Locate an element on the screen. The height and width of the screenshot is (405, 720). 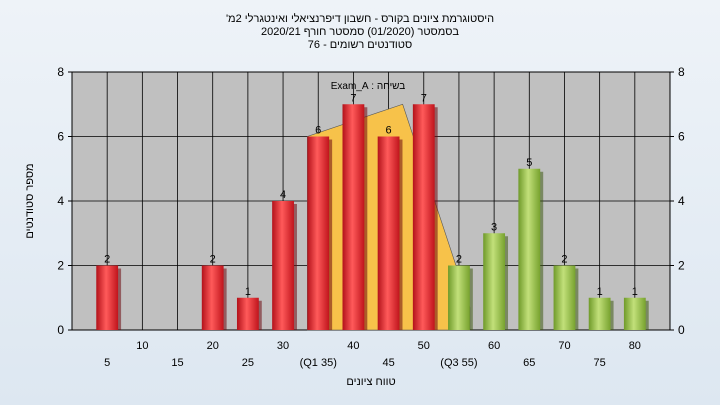
y-axis-label: מספר סטודנטים is located at coordinates (30, 200).